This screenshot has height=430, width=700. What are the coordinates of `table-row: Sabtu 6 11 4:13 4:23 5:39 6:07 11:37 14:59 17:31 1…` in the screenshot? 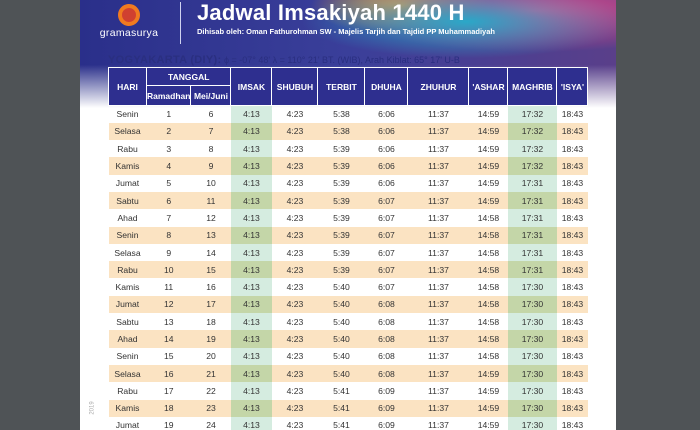 It's located at (348, 200).